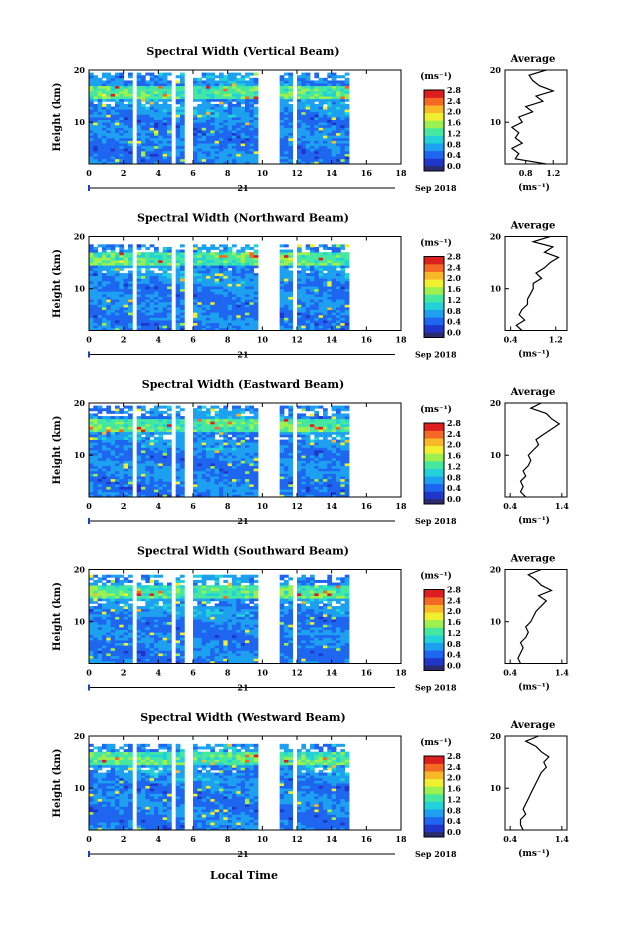  I want to click on date-day: 21, so click(242, 355).